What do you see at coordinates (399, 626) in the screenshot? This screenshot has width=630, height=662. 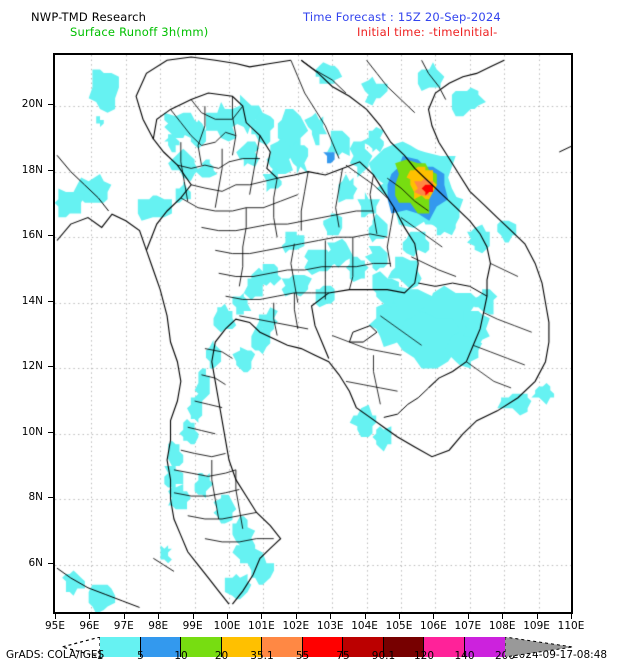 I see `x-axis-label: 105E` at bounding box center [399, 626].